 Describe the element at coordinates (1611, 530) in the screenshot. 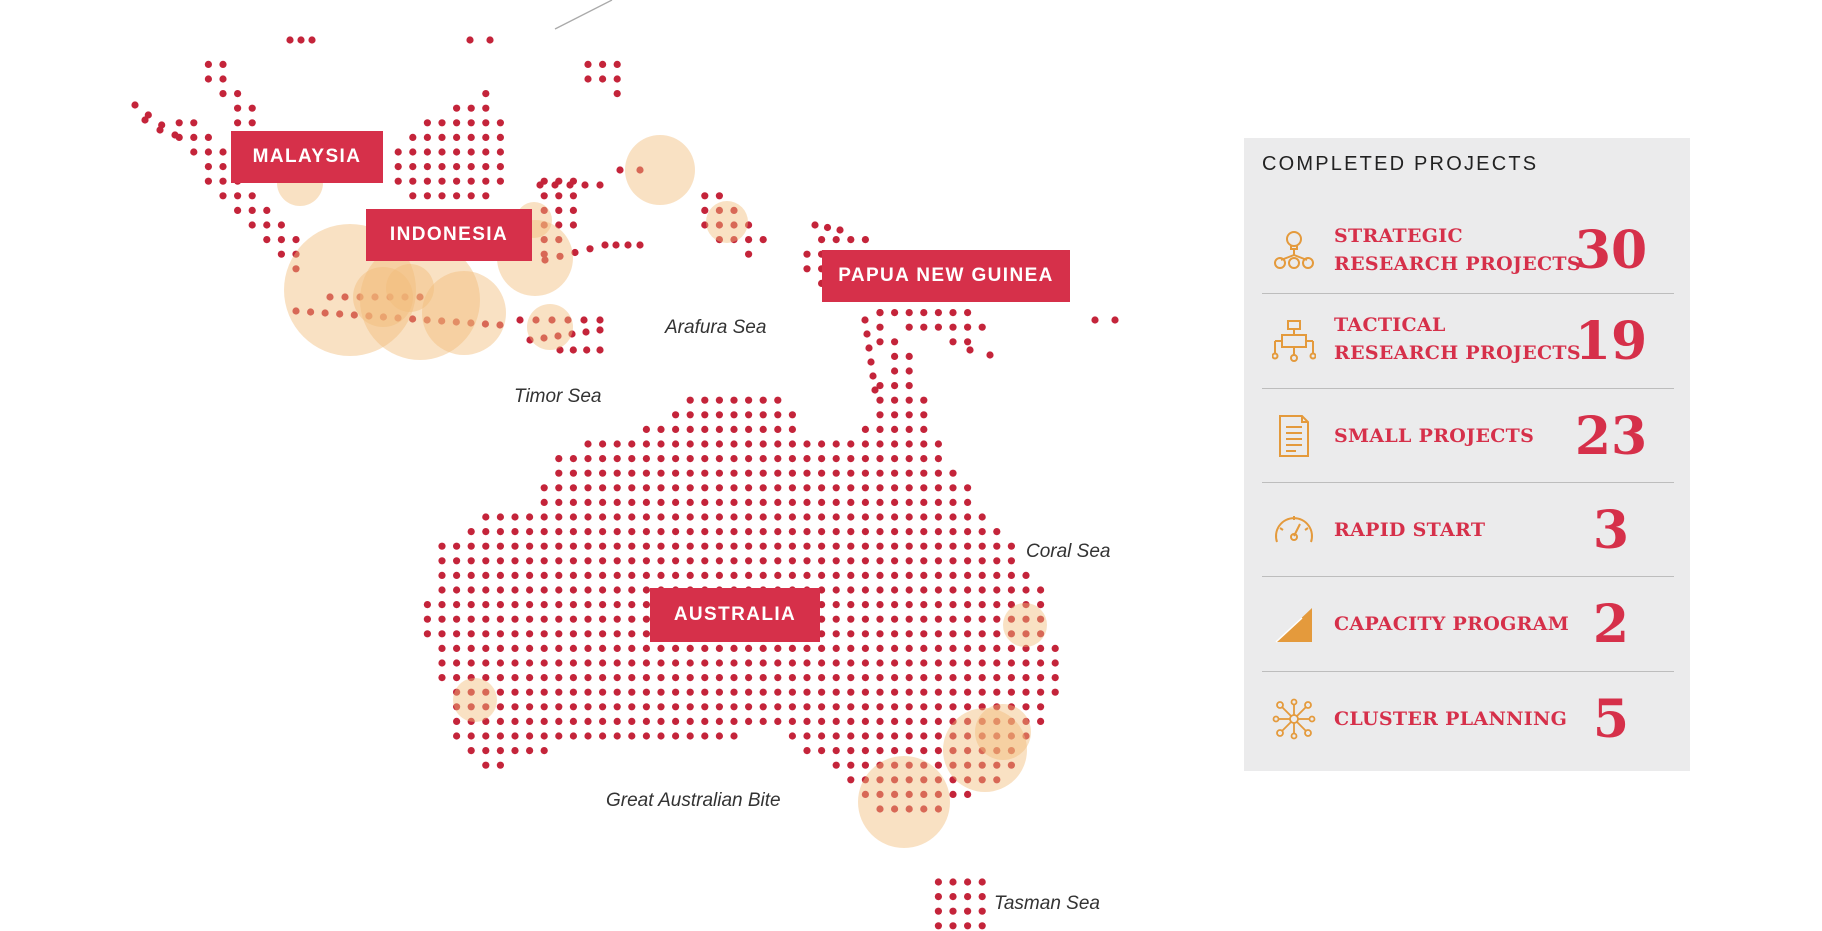

I see `project-count: 3` at that location.